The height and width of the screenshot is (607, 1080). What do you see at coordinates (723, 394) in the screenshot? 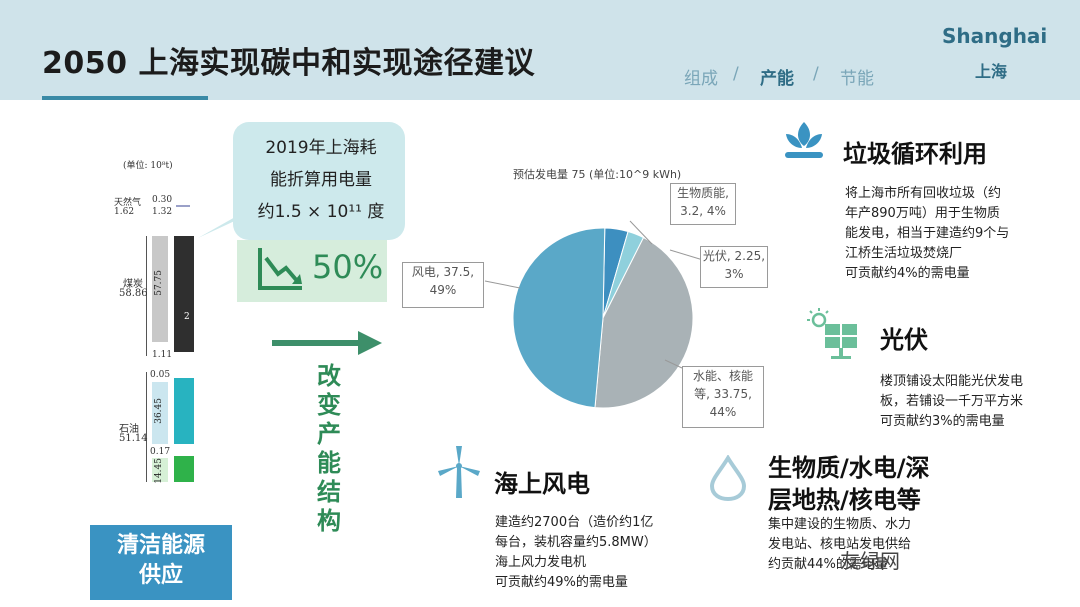
I see `pie-label-hydro-line-2: 等, 33.75,` at bounding box center [723, 394].